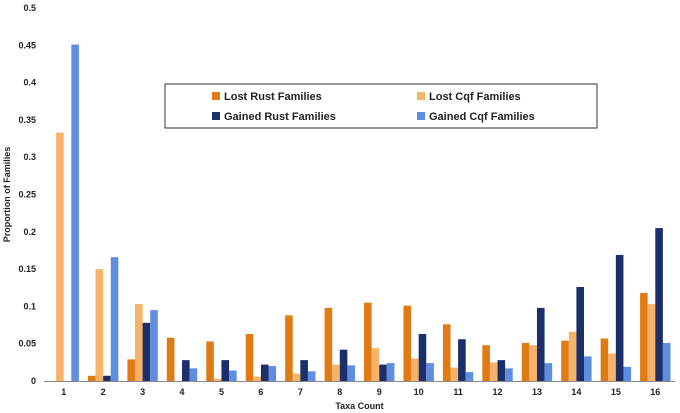 The width and height of the screenshot is (680, 413). I want to click on y-tick-label: 0.4, so click(29, 83).